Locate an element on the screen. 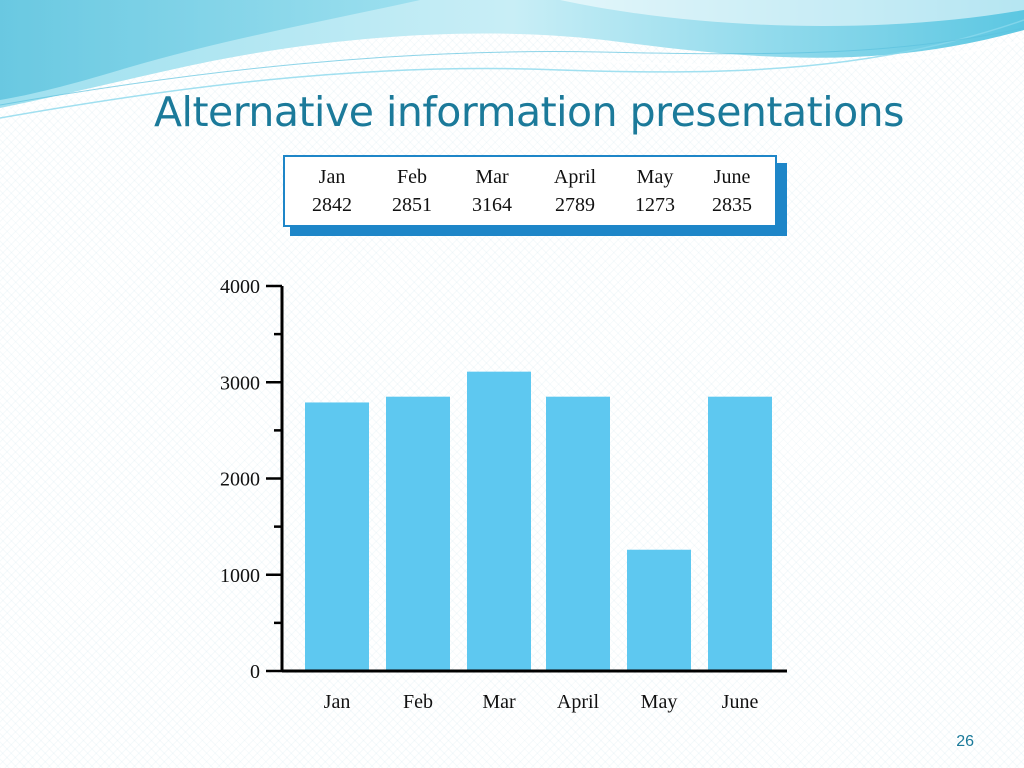 This screenshot has width=1024, height=768. bar-feb is located at coordinates (418, 533).